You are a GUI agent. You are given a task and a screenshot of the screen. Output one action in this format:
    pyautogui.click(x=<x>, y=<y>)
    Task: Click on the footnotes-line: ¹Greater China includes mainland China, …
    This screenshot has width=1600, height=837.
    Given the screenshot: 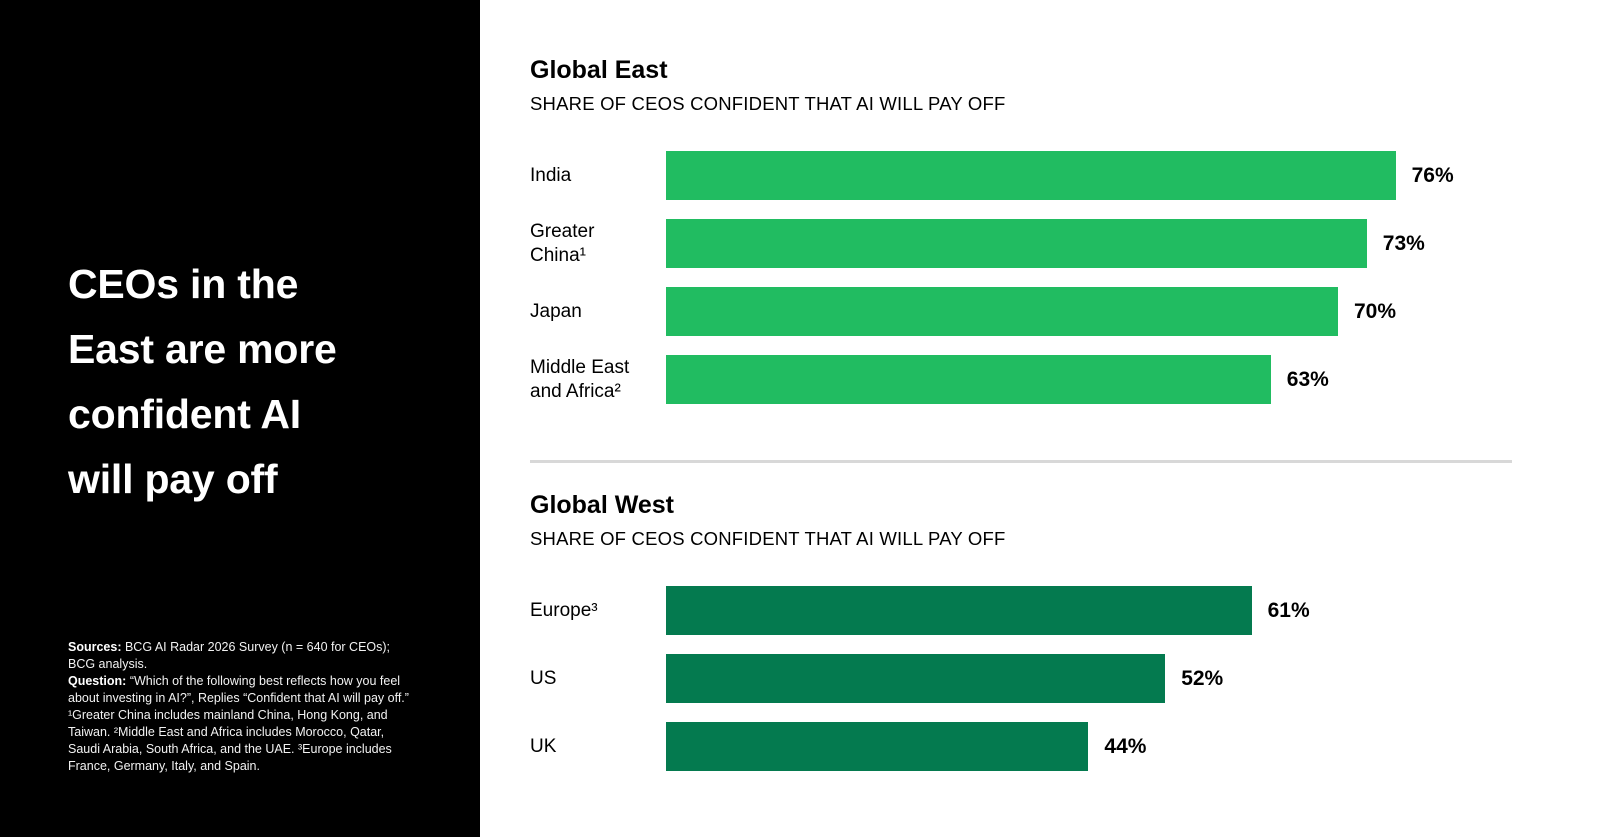 What is the action you would take?
    pyautogui.click(x=239, y=741)
    